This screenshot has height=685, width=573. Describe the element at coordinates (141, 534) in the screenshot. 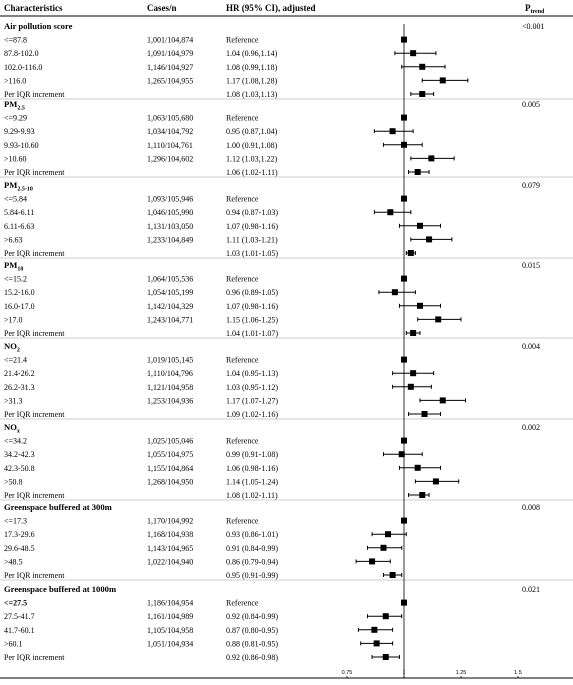

I see `table-row: 17.3-29.6 1,168/104,938 0.93 (0.86-1.01)` at that location.